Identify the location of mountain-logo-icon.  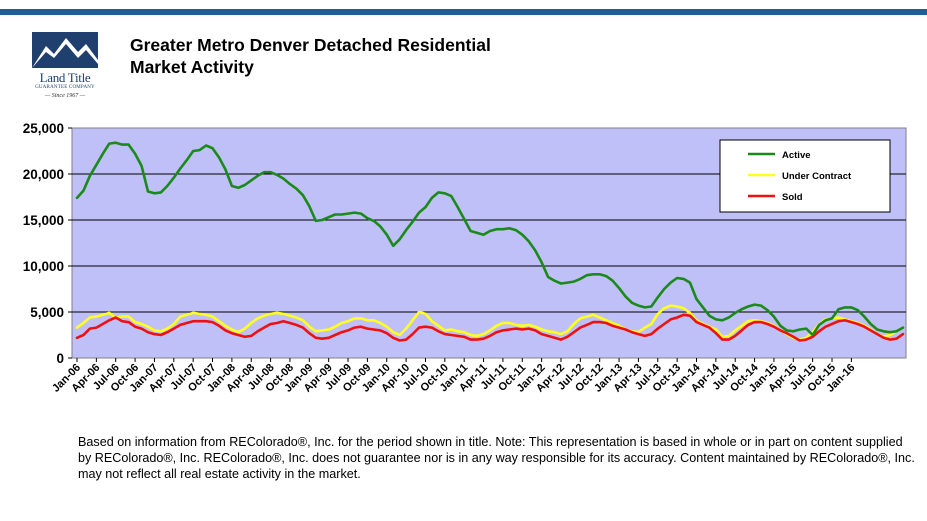
(65, 50).